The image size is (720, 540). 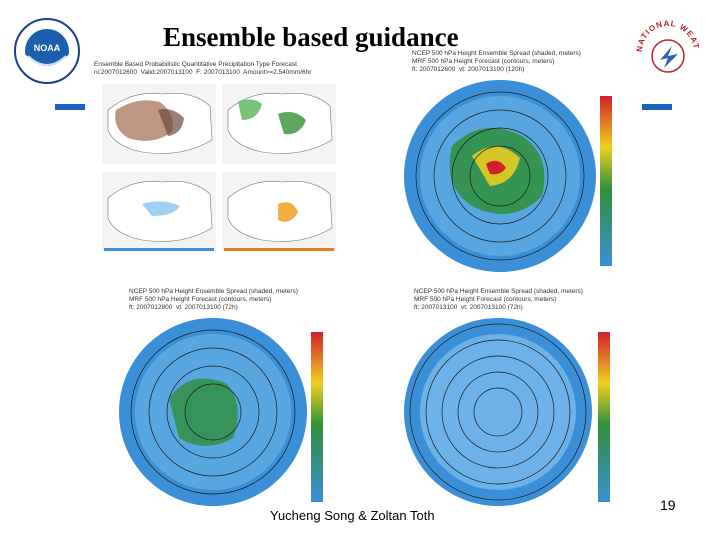 I want to click on noaa-logo: NOAA, so click(x=47, y=51).